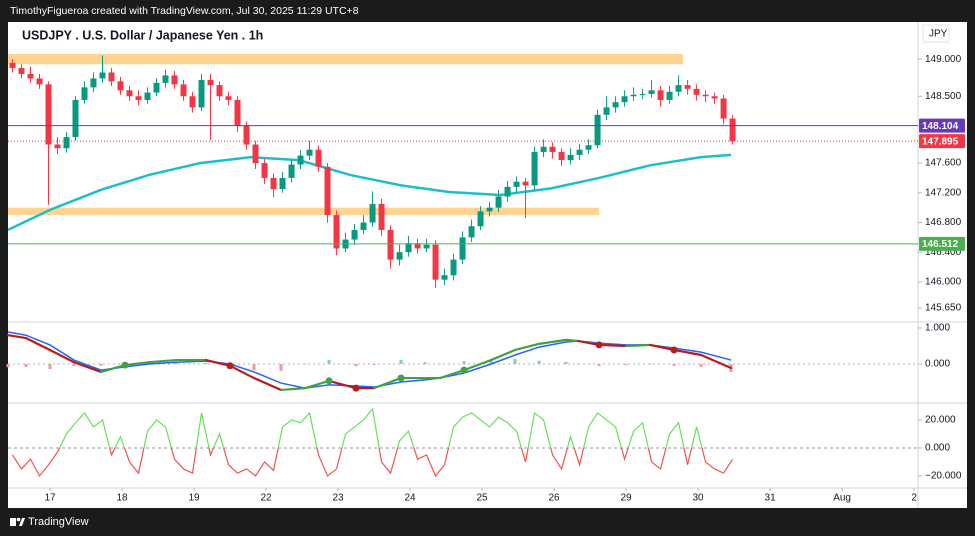  I want to click on currency-box, so click(936, 33).